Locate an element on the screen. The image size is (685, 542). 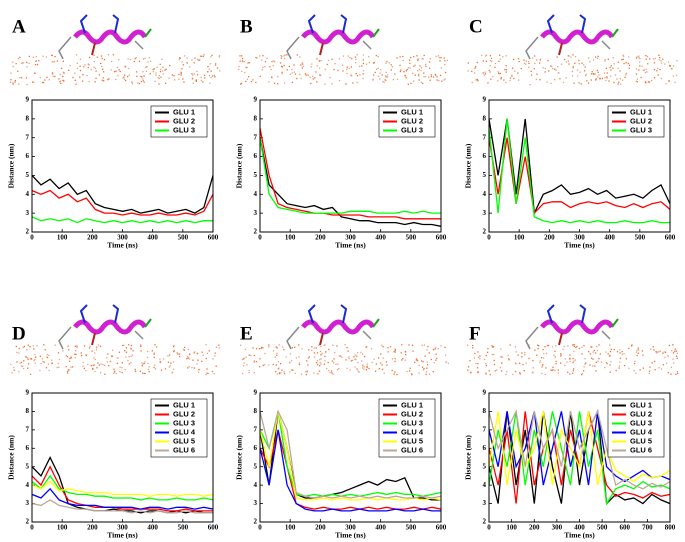
y-axis-label: Distance (nm) is located at coordinates (239, 457).